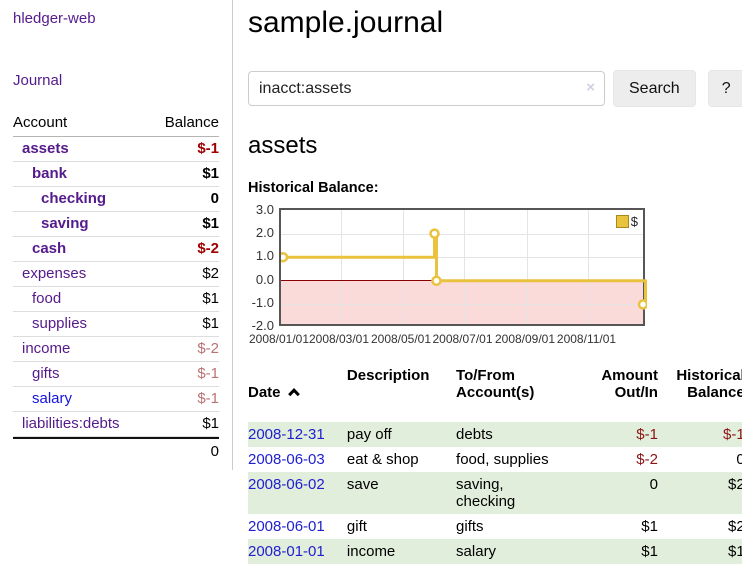  Describe the element at coordinates (735, 551) in the screenshot. I see `transaction-balance: $1` at that location.